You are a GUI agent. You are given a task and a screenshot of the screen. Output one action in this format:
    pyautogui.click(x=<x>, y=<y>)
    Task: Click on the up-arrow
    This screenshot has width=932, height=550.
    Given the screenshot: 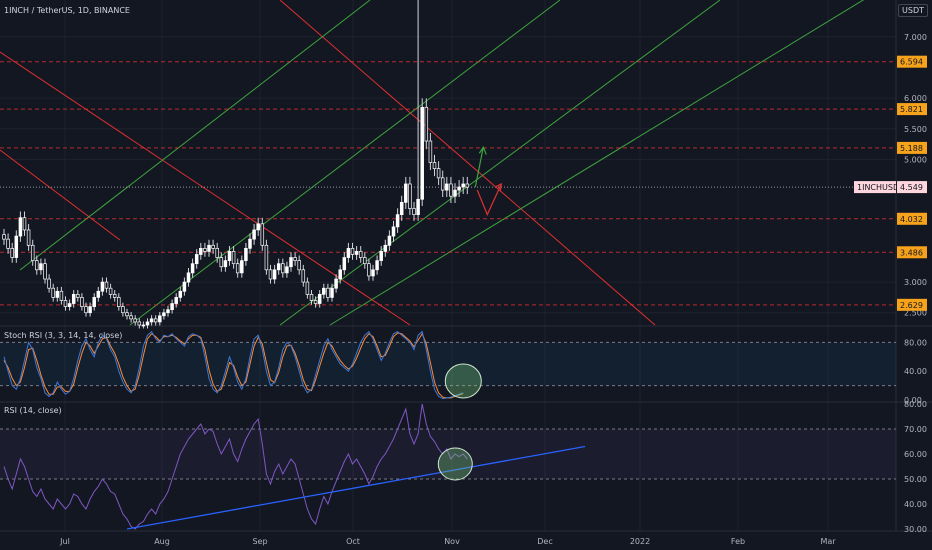 What is the action you would take?
    pyautogui.click(x=479, y=167)
    